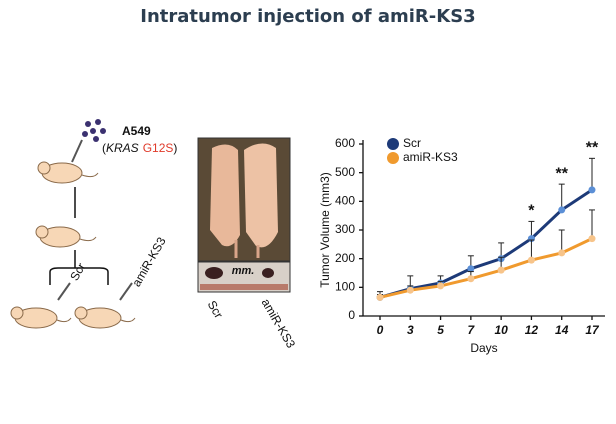 The width and height of the screenshot is (616, 424). What do you see at coordinates (351, 315) in the screenshot?
I see `y-tick-label: 0` at bounding box center [351, 315].